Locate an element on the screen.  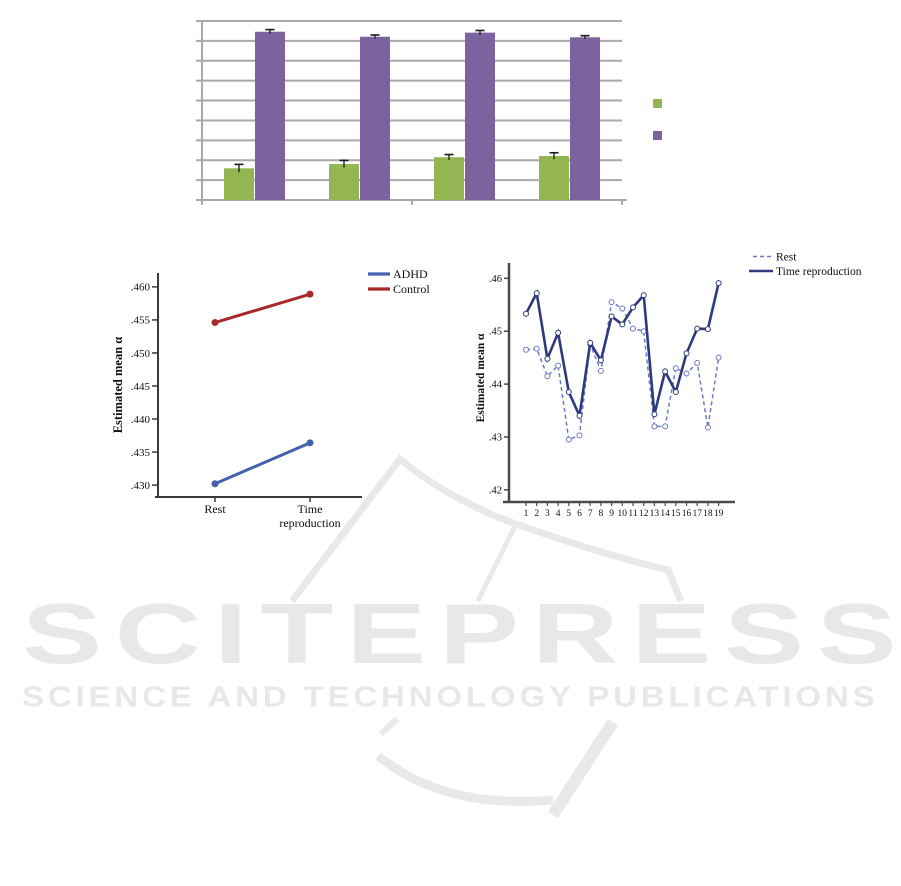
legend-label-Control: Control is located at coordinates (411, 289).